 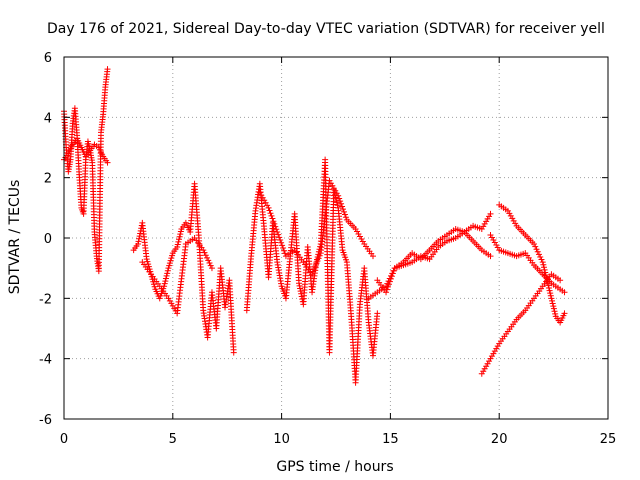 What do you see at coordinates (15, 237) in the screenshot?
I see `y-axis-label: SDTVAR / TECUs` at bounding box center [15, 237].